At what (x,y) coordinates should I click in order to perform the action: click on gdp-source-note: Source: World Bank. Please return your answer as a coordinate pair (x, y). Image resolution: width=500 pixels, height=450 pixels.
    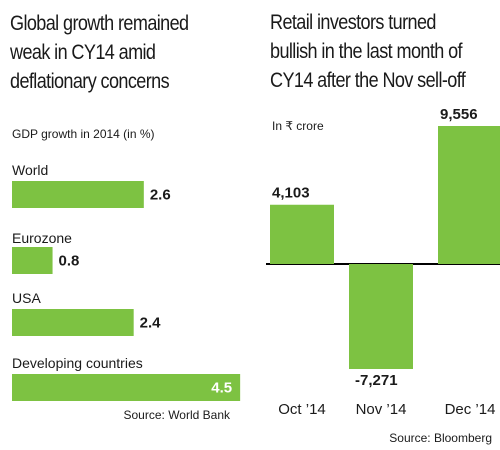
    Looking at the image, I should click on (177, 415).